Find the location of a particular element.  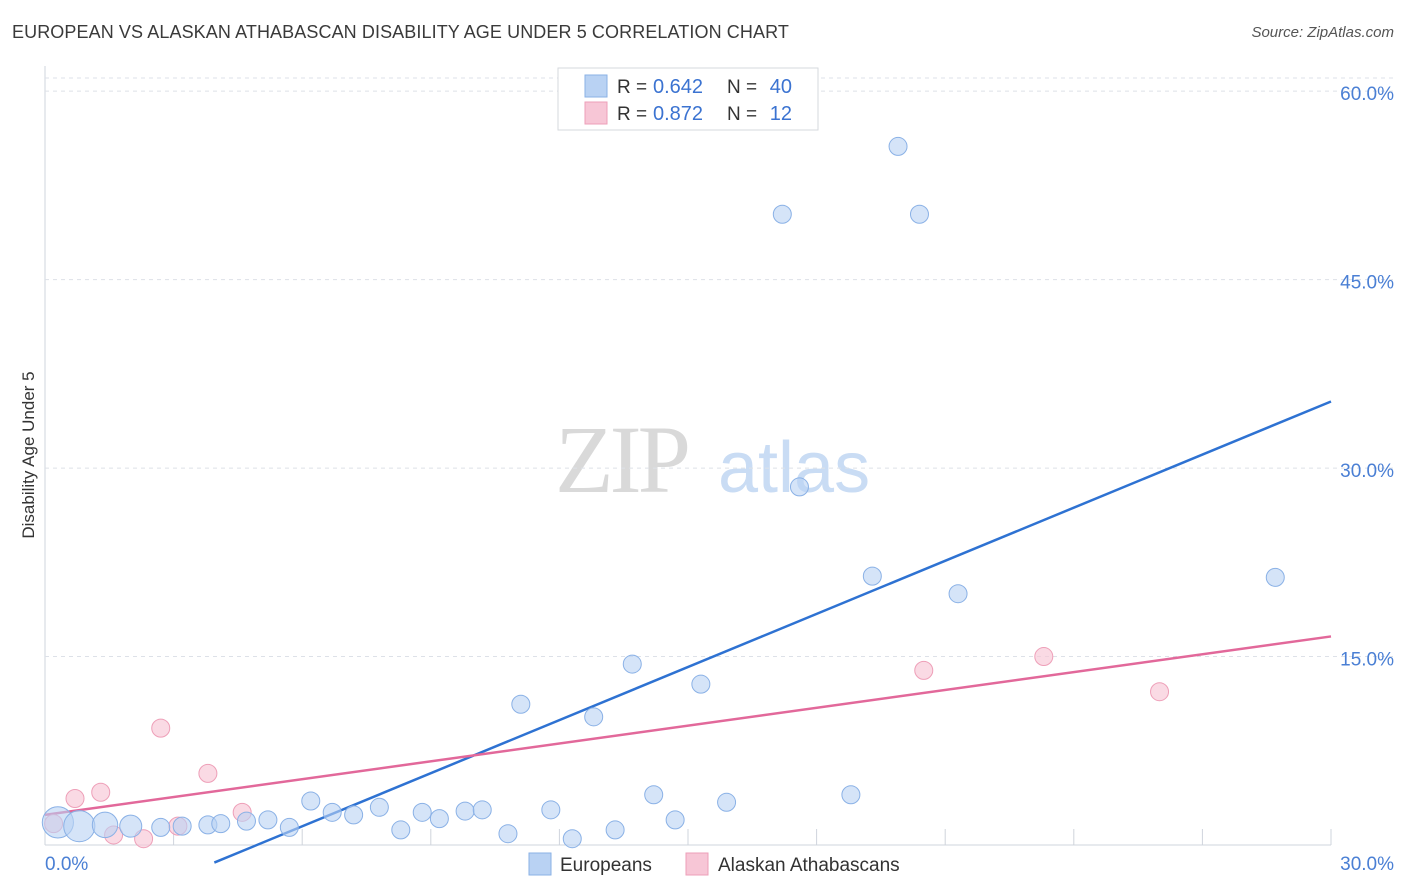

legend-r-value-2: 0.872 is located at coordinates (678, 114).